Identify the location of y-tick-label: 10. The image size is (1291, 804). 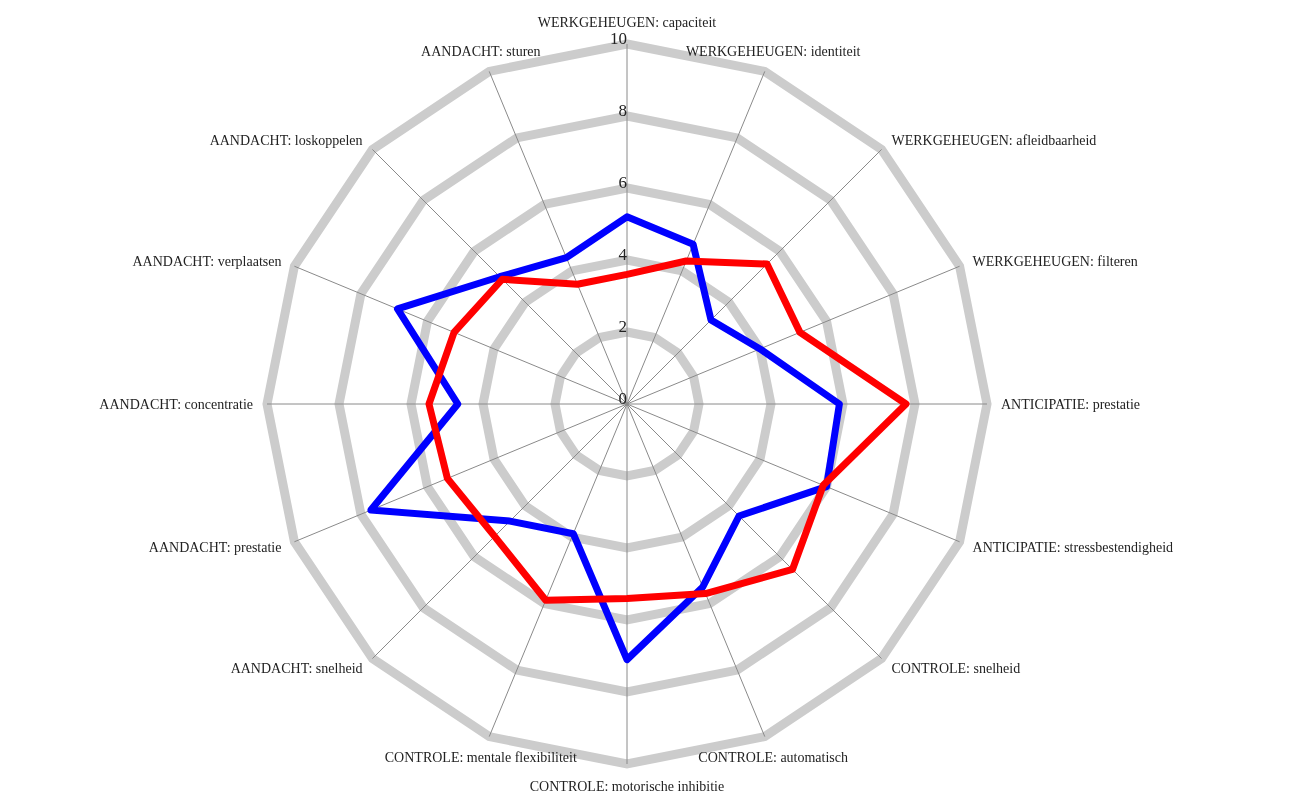
(618, 38).